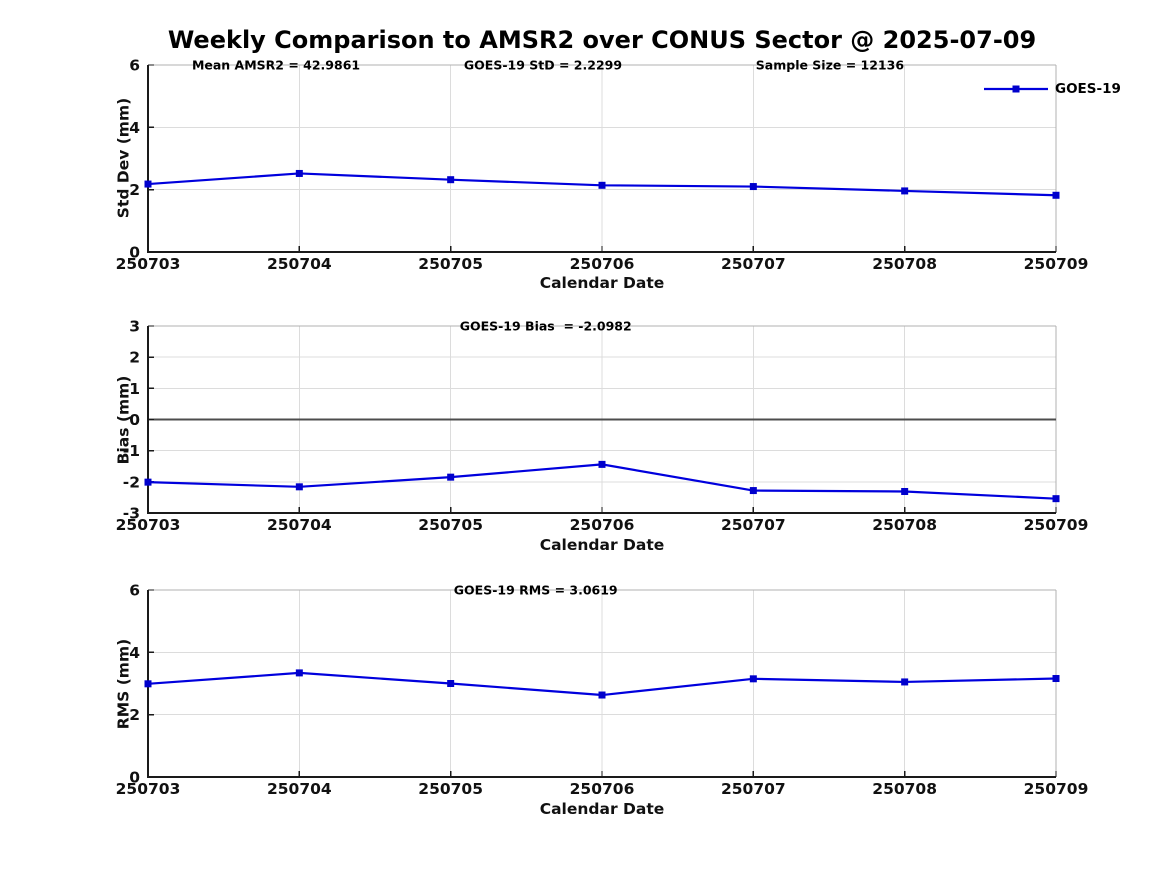 Image resolution: width=1167 pixels, height=875 pixels. Describe the element at coordinates (830, 65) in the screenshot. I see `stat-annotation: Sample Size = 12136` at that location.